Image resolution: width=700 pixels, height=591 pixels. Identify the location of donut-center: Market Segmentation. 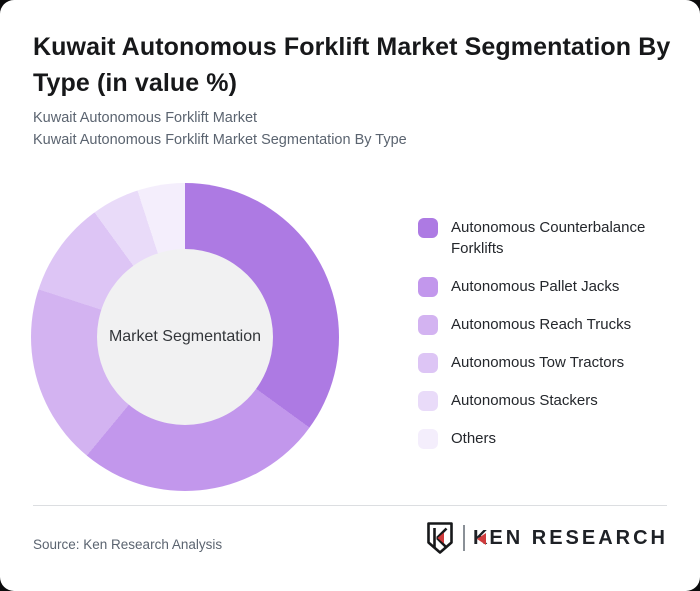
(185, 337).